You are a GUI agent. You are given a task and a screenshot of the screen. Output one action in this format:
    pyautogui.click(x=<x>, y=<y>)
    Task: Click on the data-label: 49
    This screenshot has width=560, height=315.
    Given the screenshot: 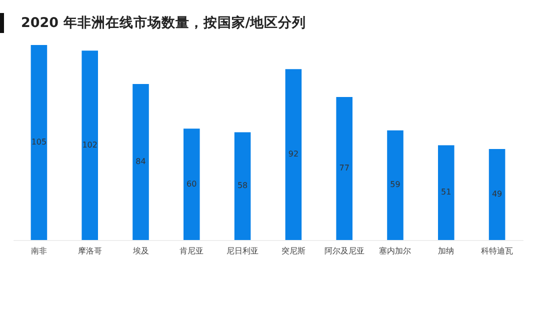 What is the action you would take?
    pyautogui.click(x=497, y=194)
    